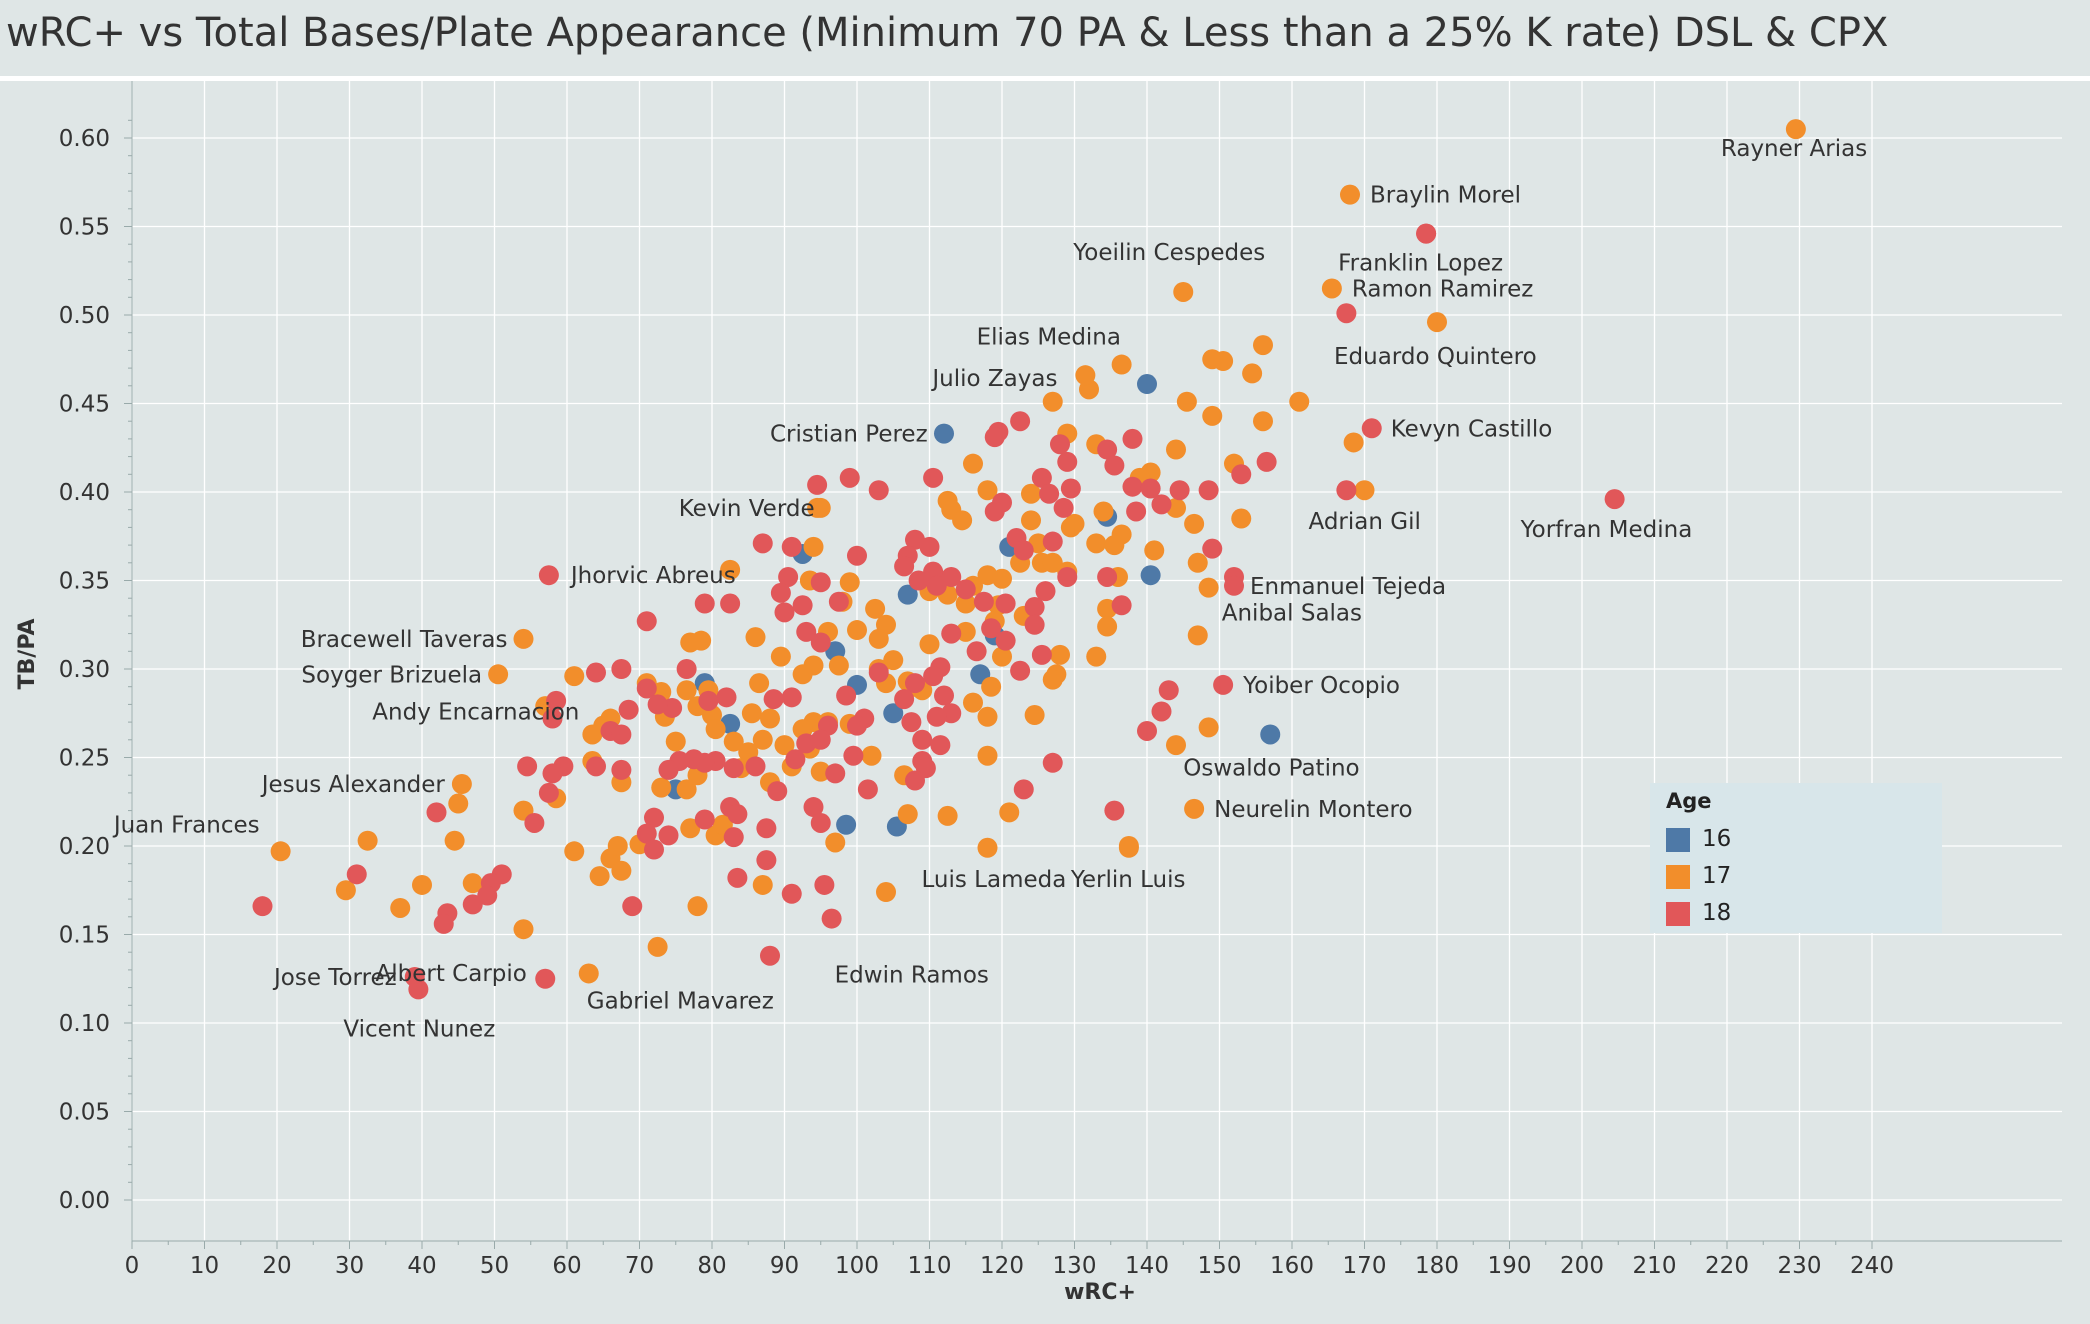  What do you see at coordinates (404, 640) in the screenshot?
I see `point-label: Bracewell Taveras` at bounding box center [404, 640].